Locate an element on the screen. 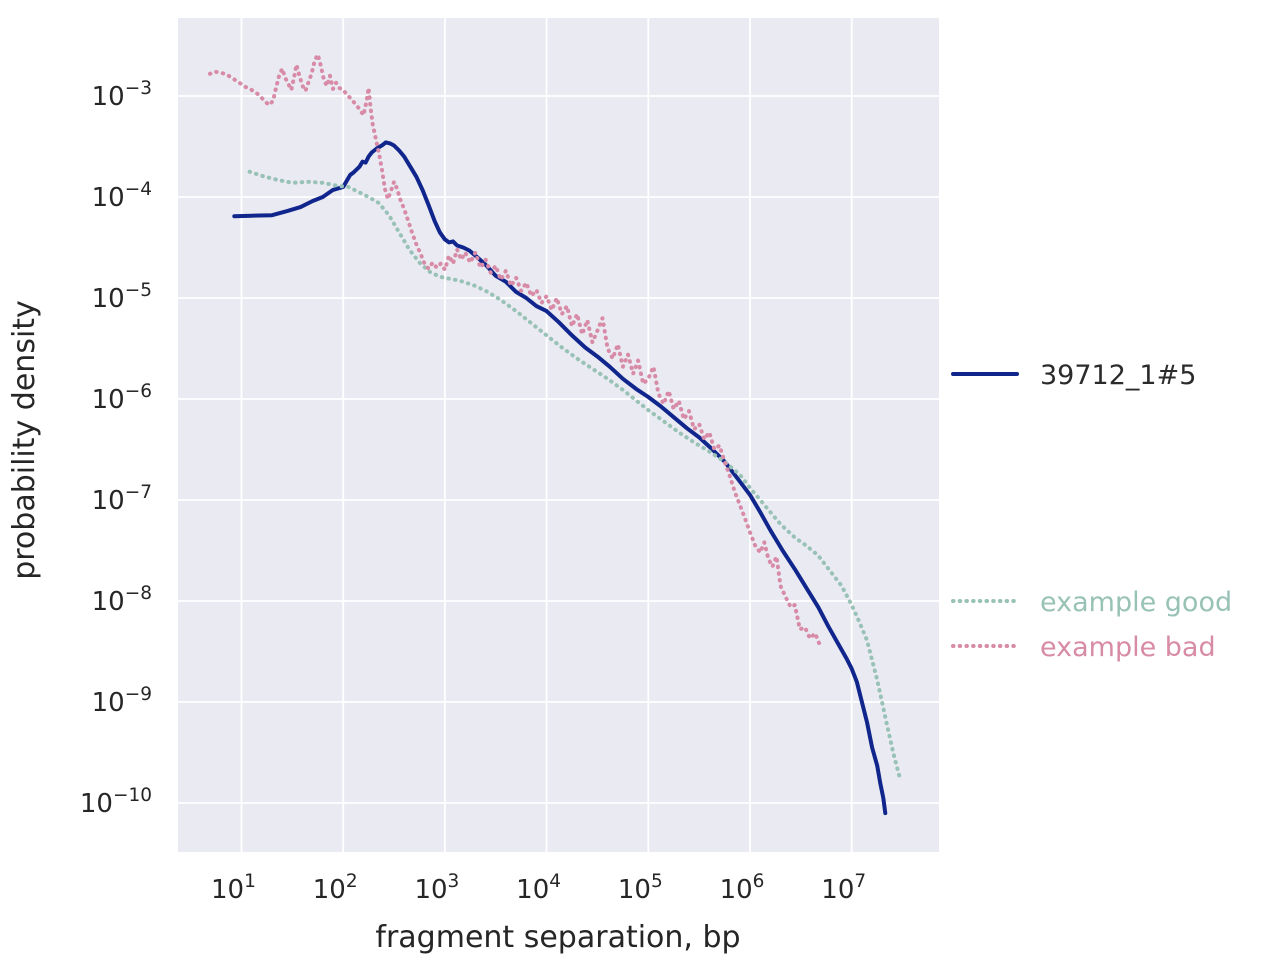 The height and width of the screenshot is (980, 1283). legend-label-example-good: example good is located at coordinates (1136, 602).